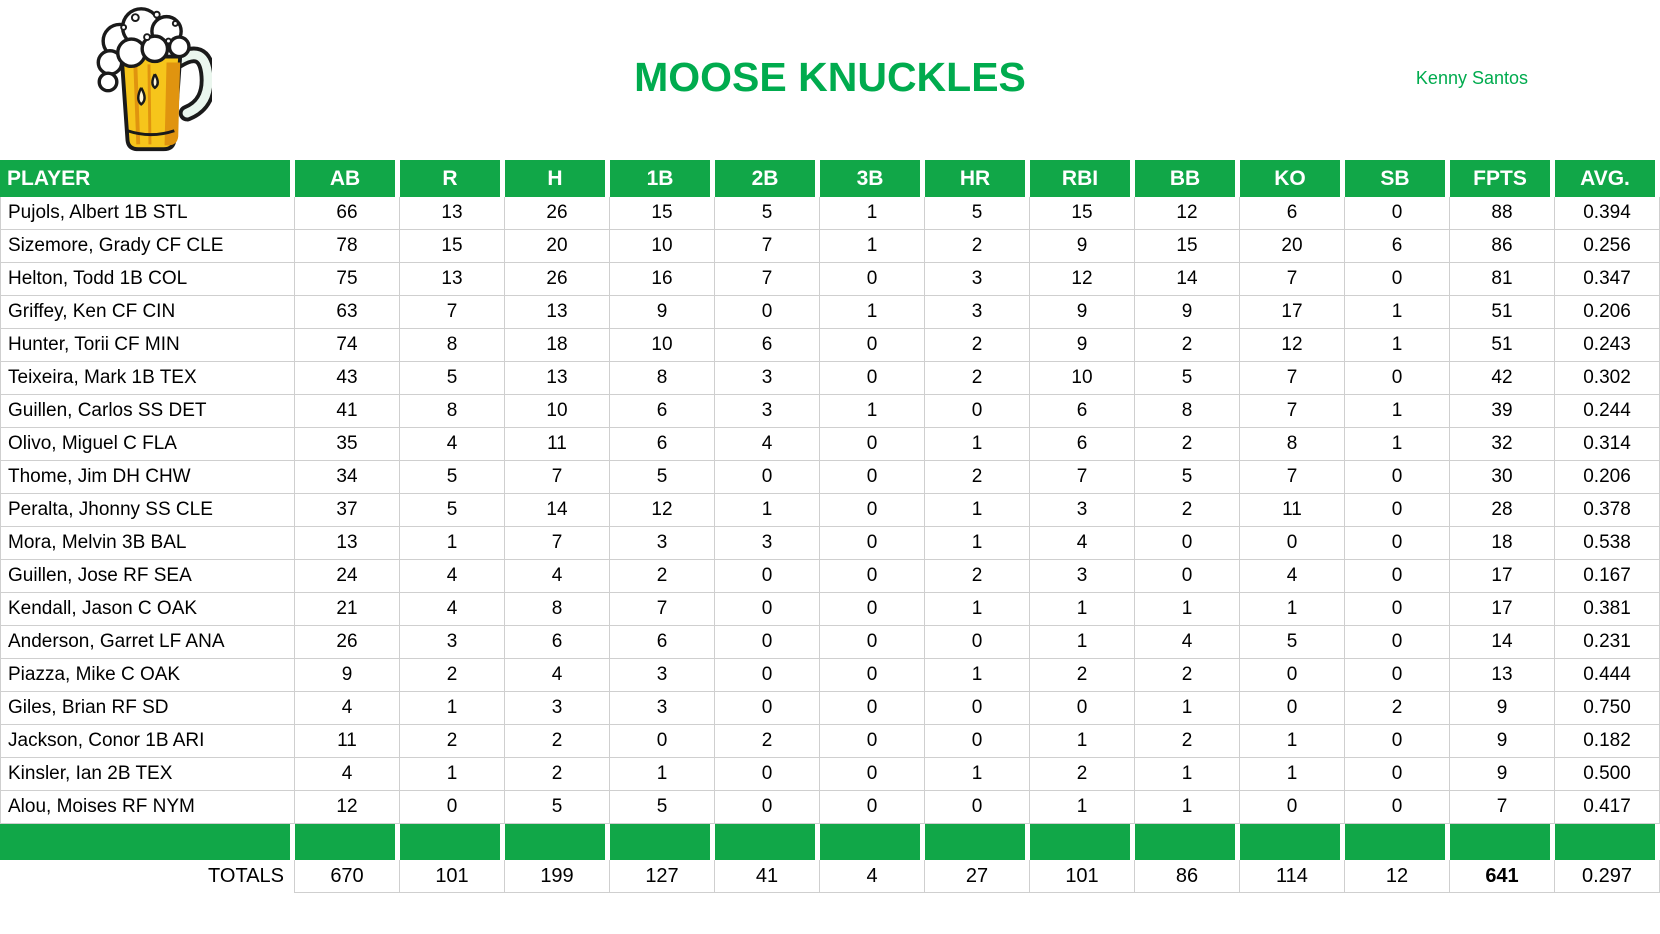  I want to click on player-row: Olivo, Miguel C FLA 35 4 11 6 4 0 1 6 2 8 1 32 0.314, so click(830, 444).